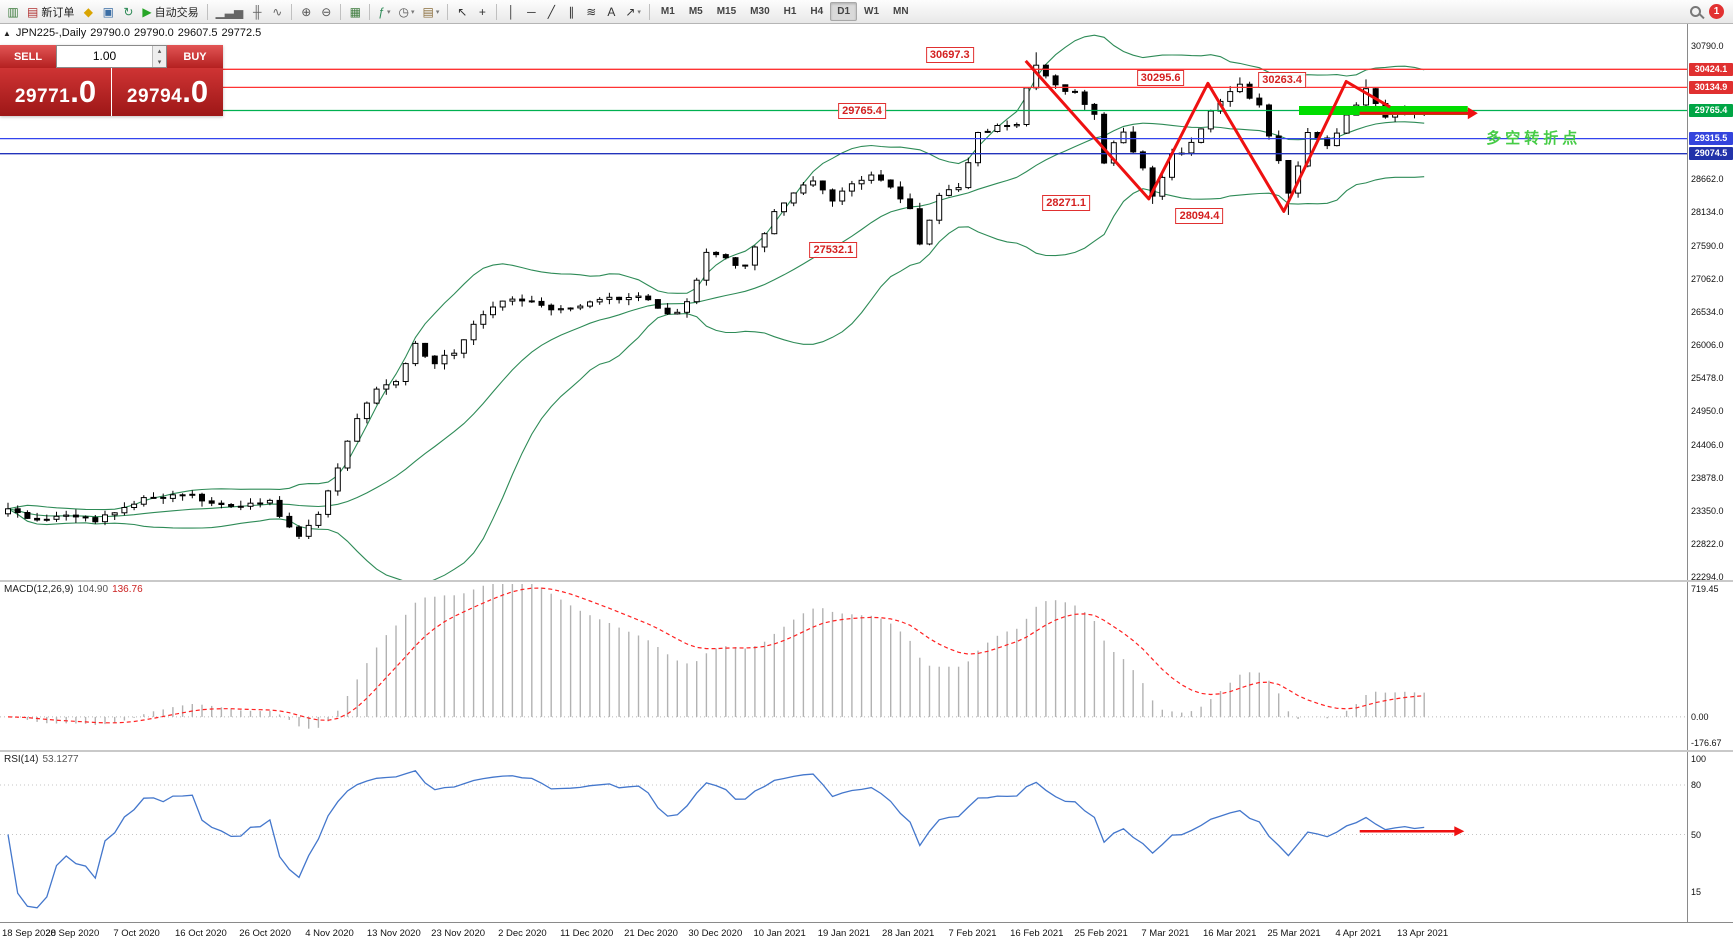 The height and width of the screenshot is (946, 1733). Describe the element at coordinates (949, 54) in the screenshot. I see `price-annotation-30697.3: 30697.3` at that location.